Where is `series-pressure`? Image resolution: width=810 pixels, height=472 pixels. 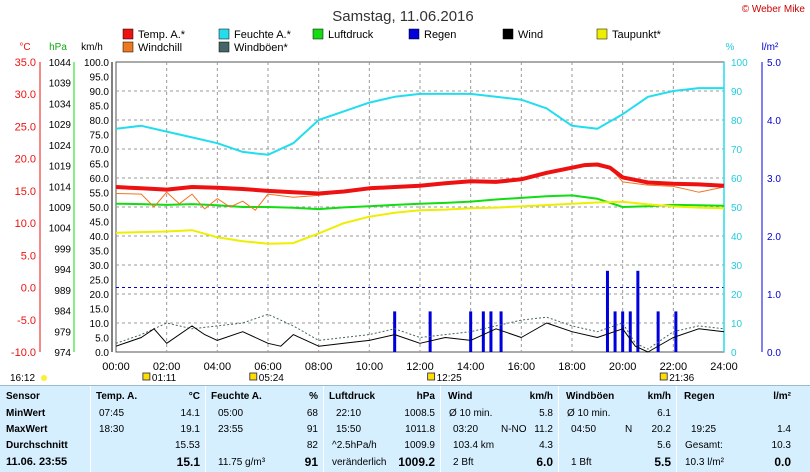 series-pressure is located at coordinates (420, 202).